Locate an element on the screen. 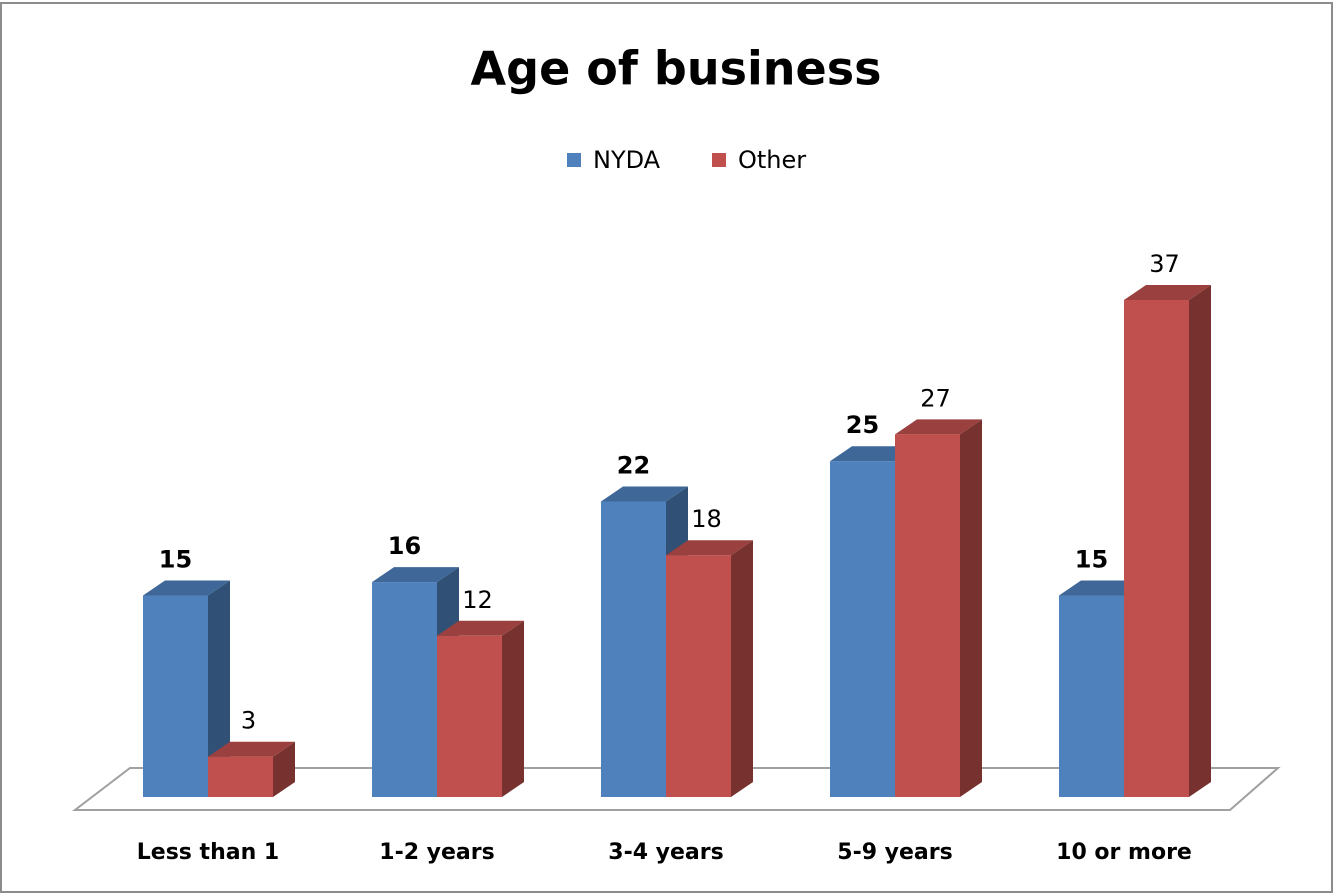  x-tick-label: 1-2 years is located at coordinates (436, 852).